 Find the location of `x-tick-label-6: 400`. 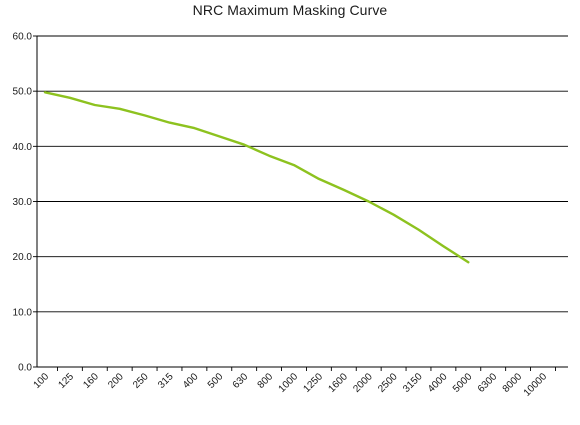

x-tick-label-6: 400 is located at coordinates (191, 381).